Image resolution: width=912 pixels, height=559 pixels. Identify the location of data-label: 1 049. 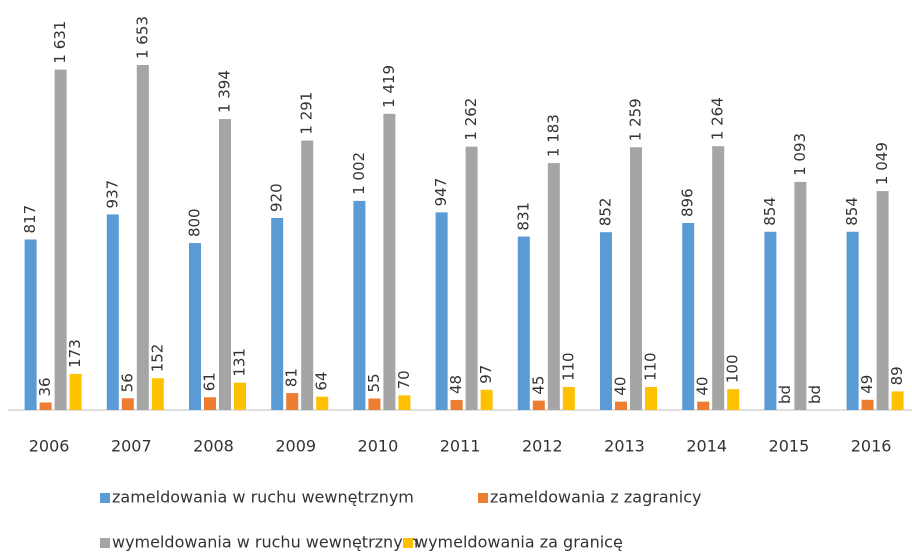
(882, 163).